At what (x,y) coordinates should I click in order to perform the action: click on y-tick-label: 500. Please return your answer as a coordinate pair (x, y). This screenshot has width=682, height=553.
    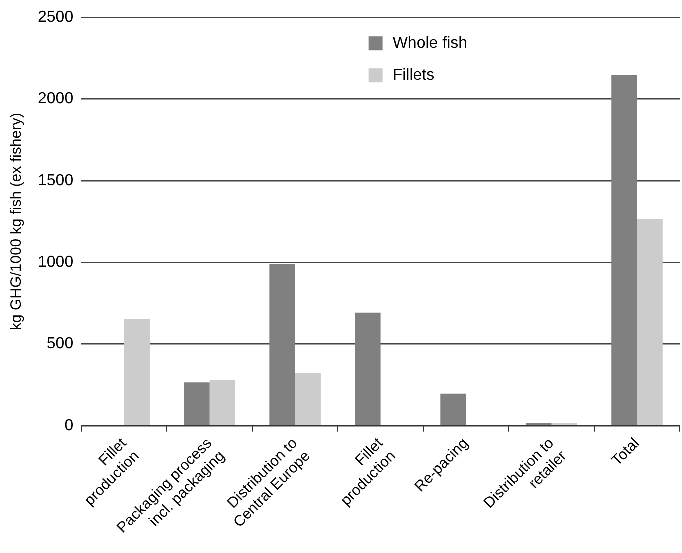
    Looking at the image, I should click on (60, 344).